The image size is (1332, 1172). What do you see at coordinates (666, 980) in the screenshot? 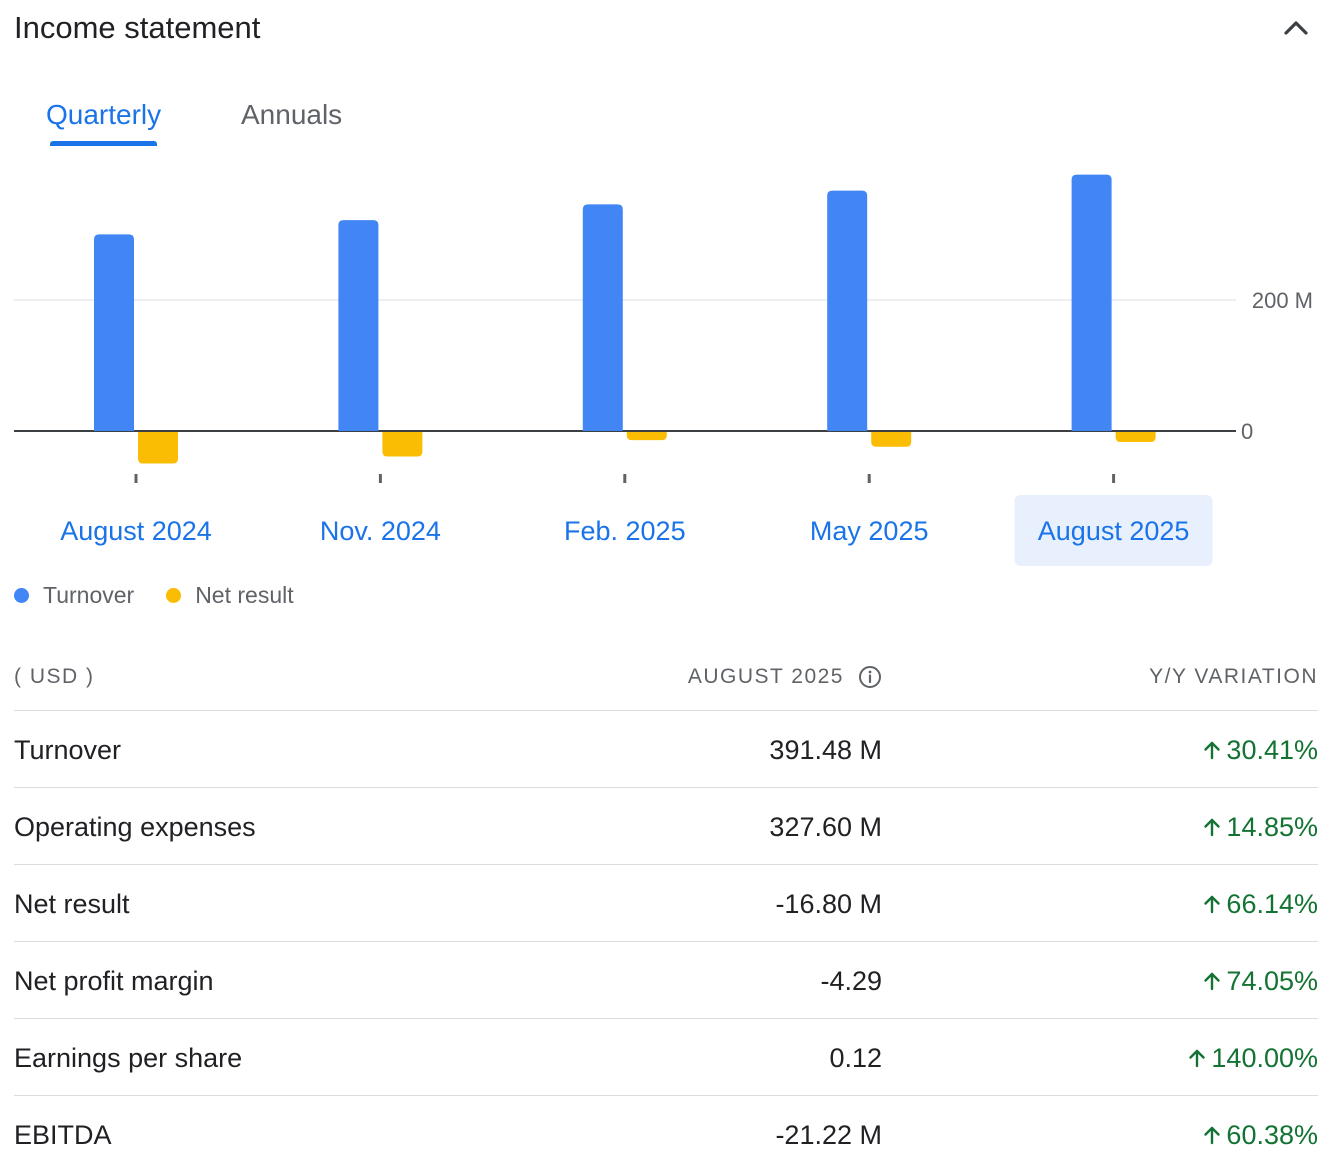
I see `table-row: Net profit margin -4.29 74.05%` at bounding box center [666, 980].